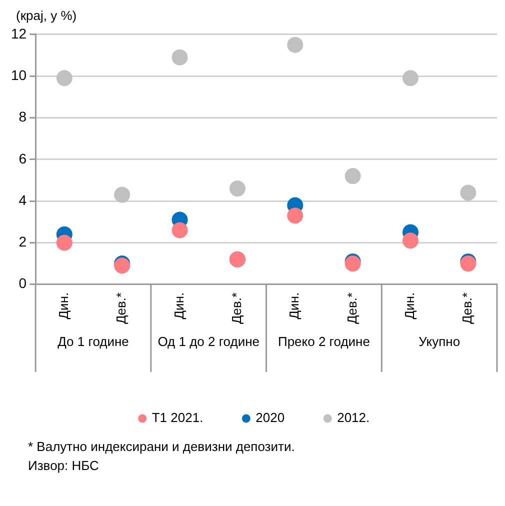  Describe the element at coordinates (353, 418) in the screenshot. I see `legend-label: 2012.` at that location.